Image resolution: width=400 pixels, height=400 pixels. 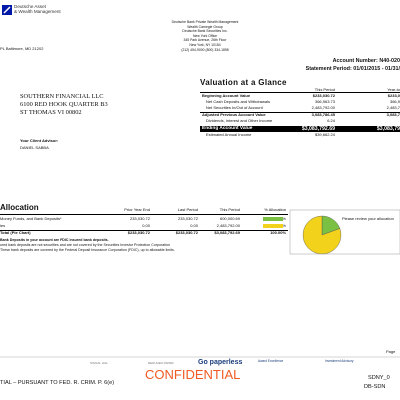 What do you see at coordinates (331, 120) in the screenshot?
I see `row-value: 6.24` at bounding box center [331, 120].